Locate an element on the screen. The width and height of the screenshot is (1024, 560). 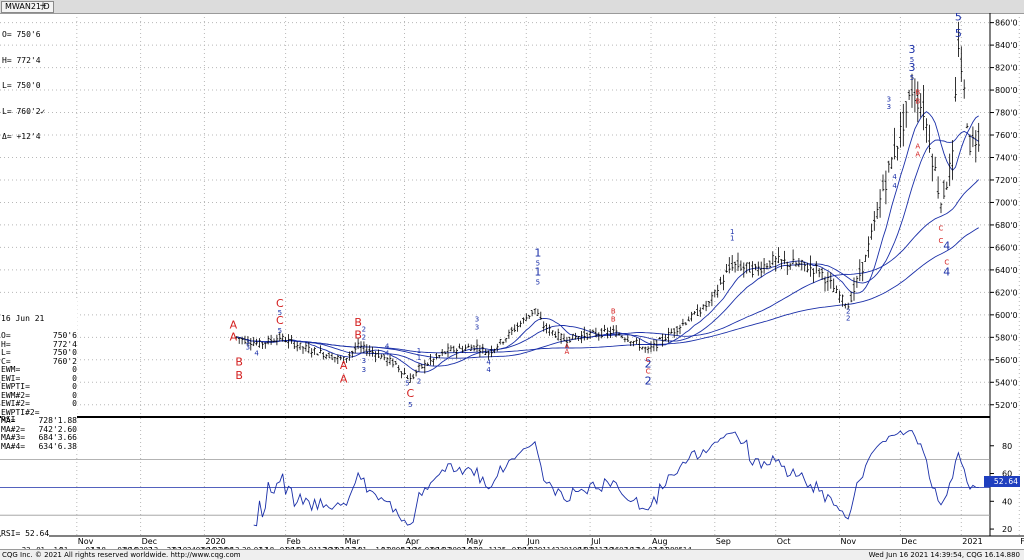
info-row: C= 760'2 is located at coordinates (39, 361).